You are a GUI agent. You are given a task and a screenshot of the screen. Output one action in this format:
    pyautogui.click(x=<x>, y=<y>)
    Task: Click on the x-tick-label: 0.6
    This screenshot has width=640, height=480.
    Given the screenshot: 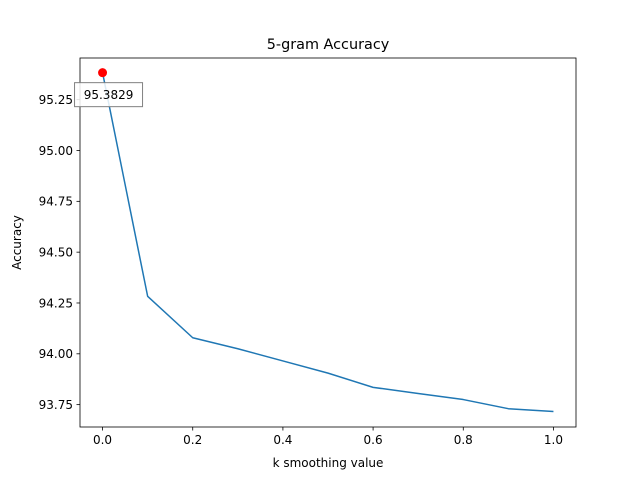 What is the action you would take?
    pyautogui.click(x=373, y=440)
    